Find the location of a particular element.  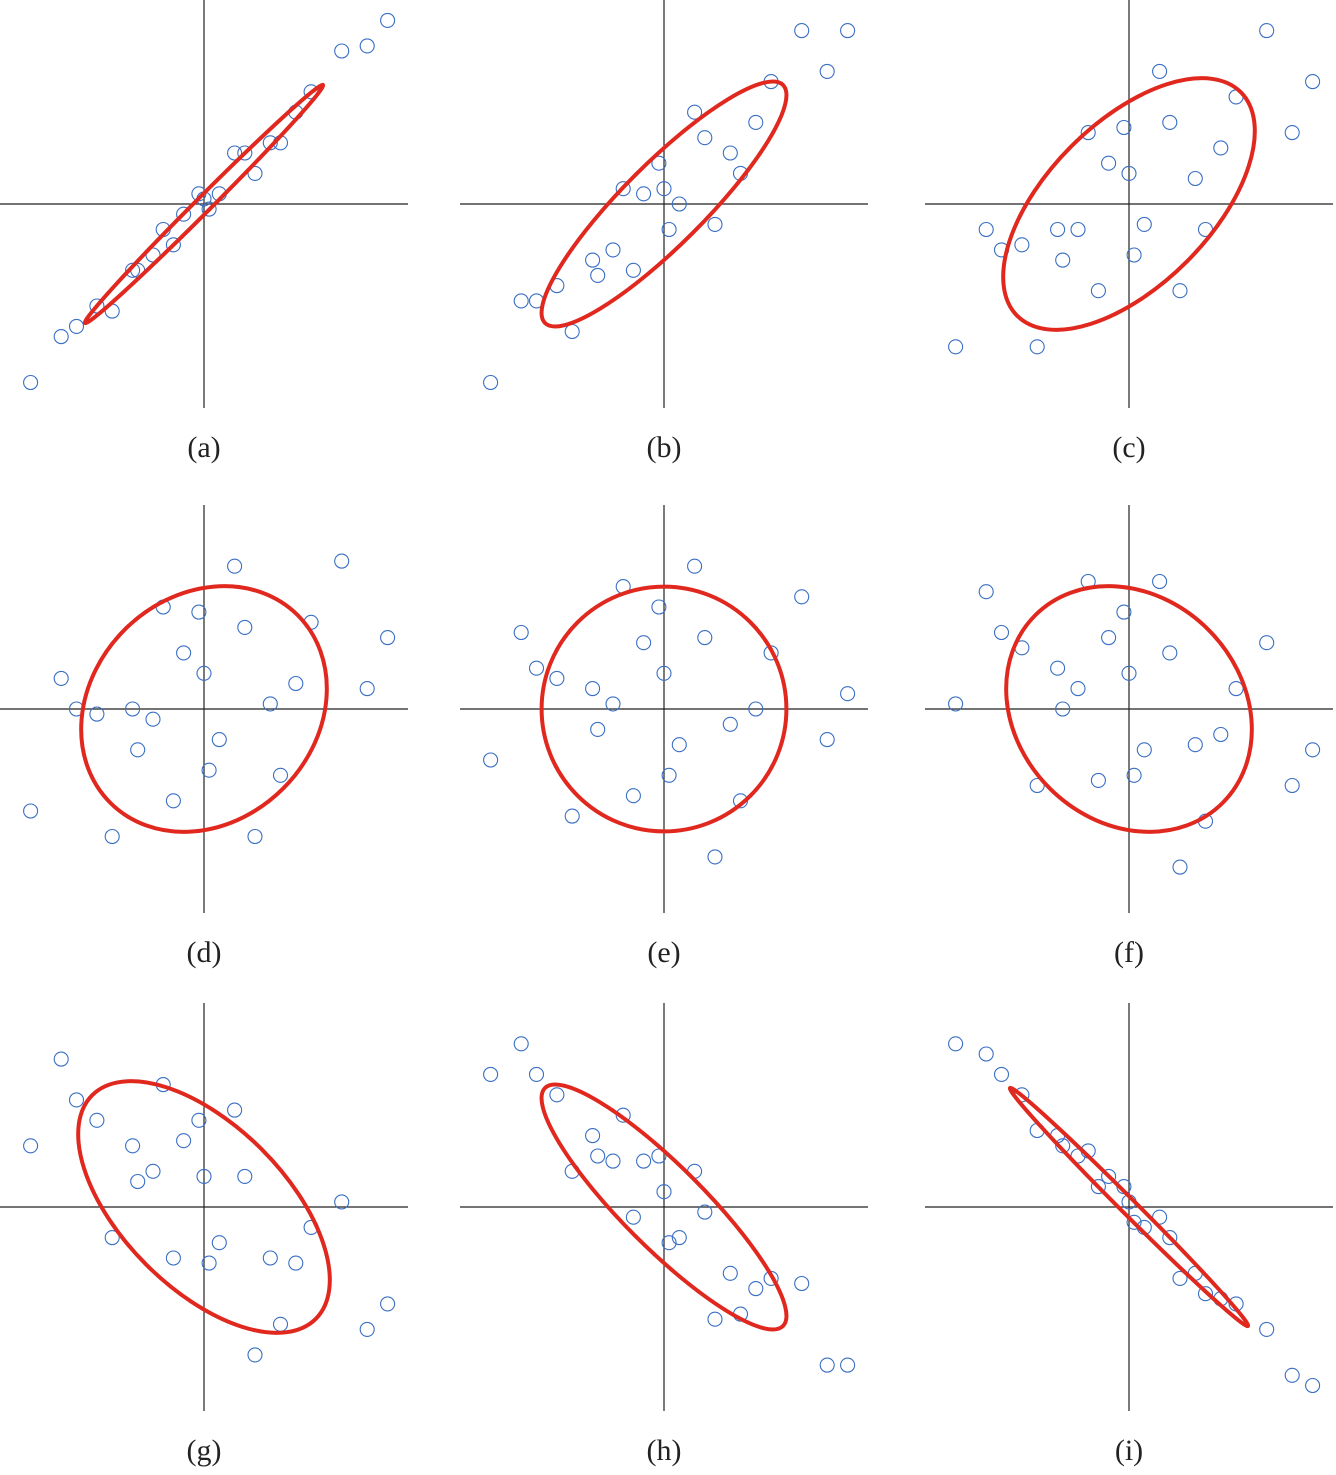

scatter-panel: (a) is located at coordinates (204, 232).